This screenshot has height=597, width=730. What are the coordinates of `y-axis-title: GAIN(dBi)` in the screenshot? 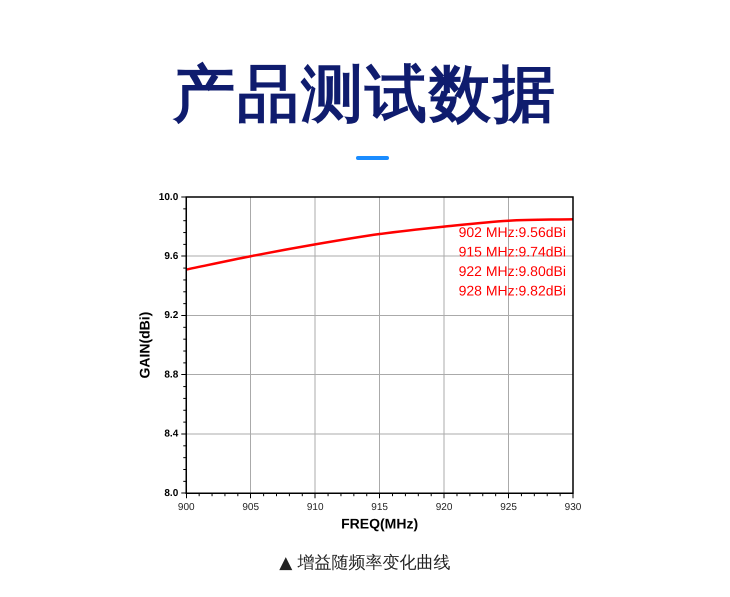 It's located at (144, 345).